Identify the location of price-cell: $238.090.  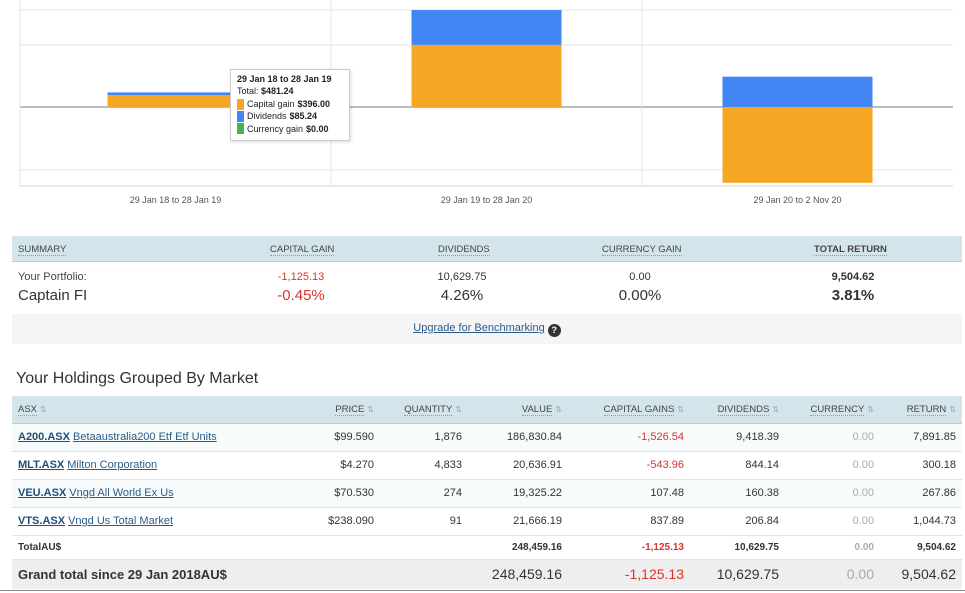
(323, 521).